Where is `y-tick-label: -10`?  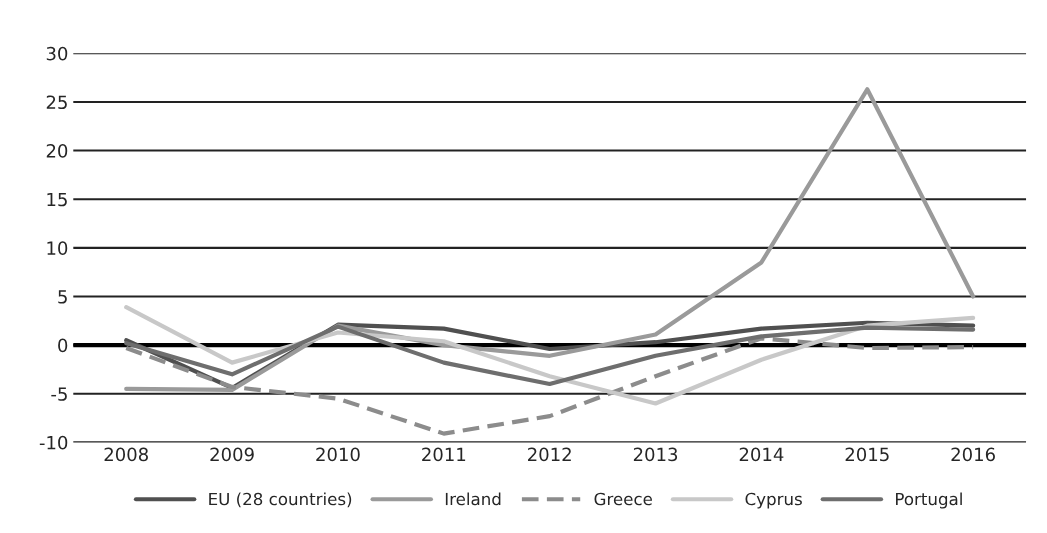
y-tick-label: -10 is located at coordinates (53, 442).